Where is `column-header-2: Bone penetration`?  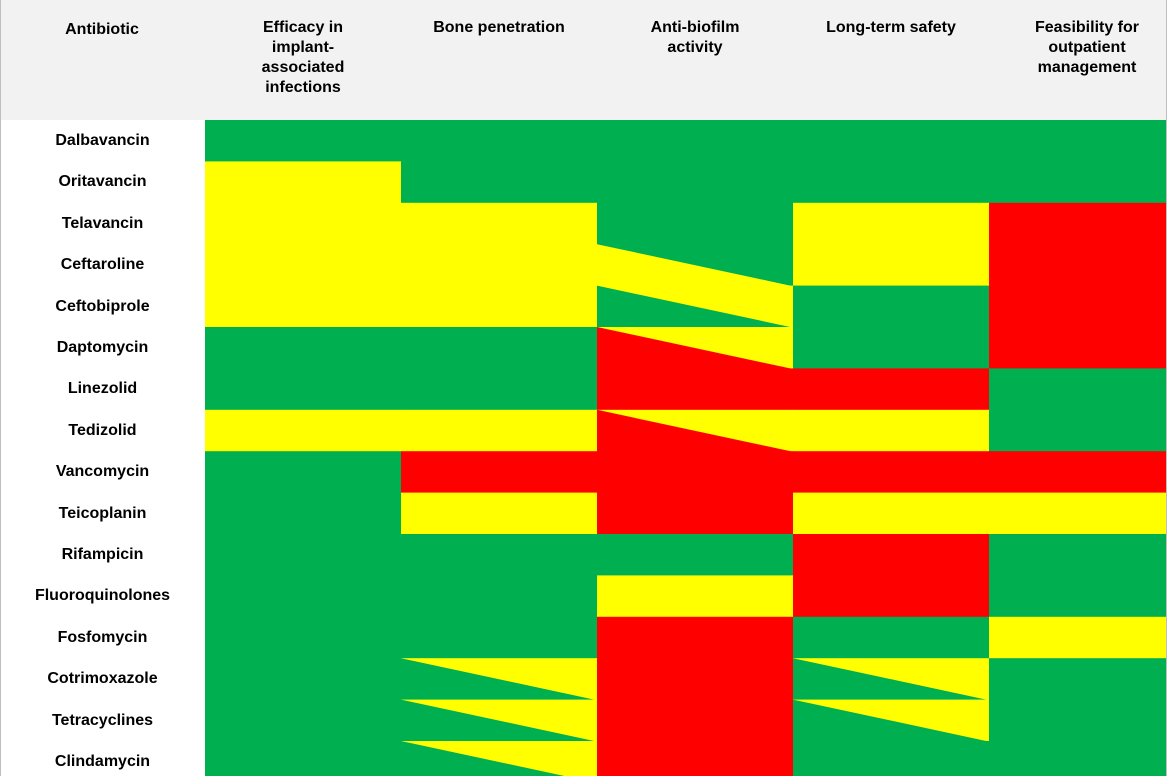 column-header-2: Bone penetration is located at coordinates (499, 28).